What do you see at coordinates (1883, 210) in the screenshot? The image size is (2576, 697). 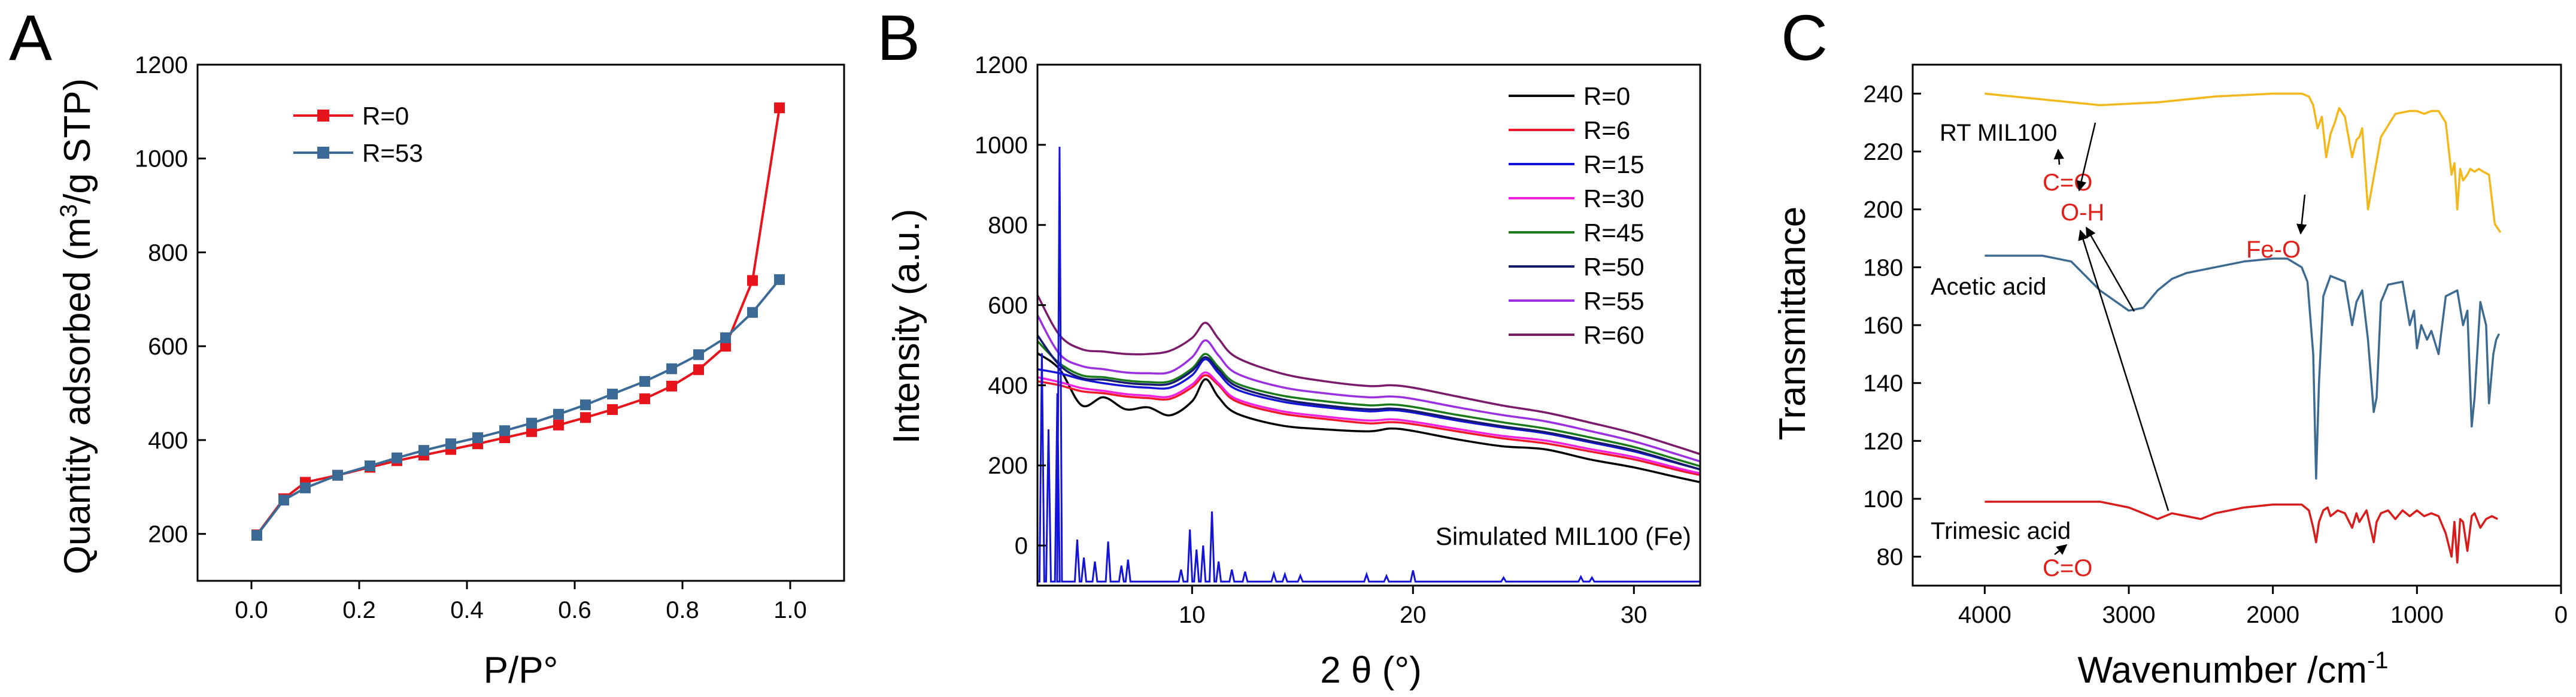 I see `c-ytick-label: 200` at bounding box center [1883, 210].